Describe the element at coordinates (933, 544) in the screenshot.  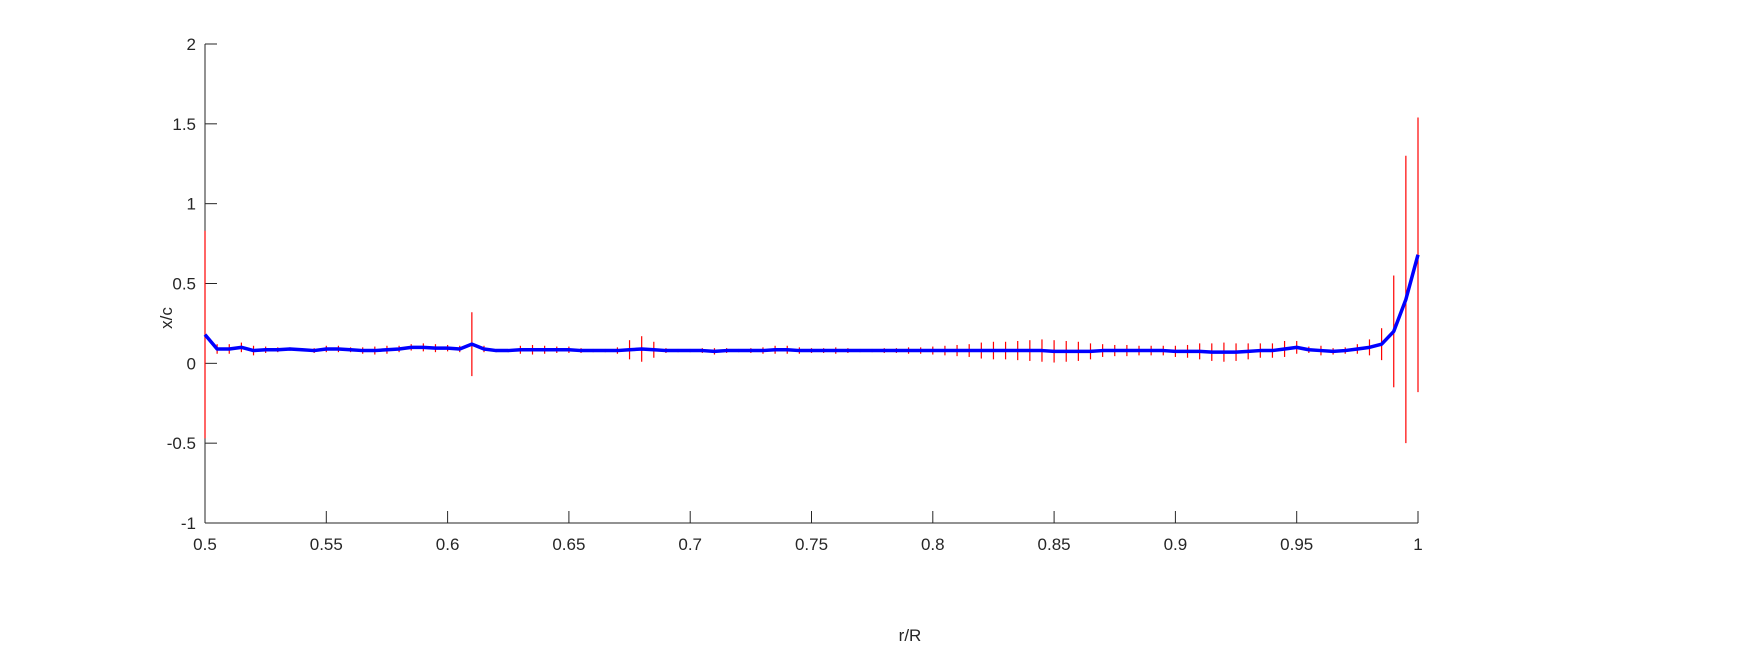
I see `x-tick-label: 0.8` at that location.